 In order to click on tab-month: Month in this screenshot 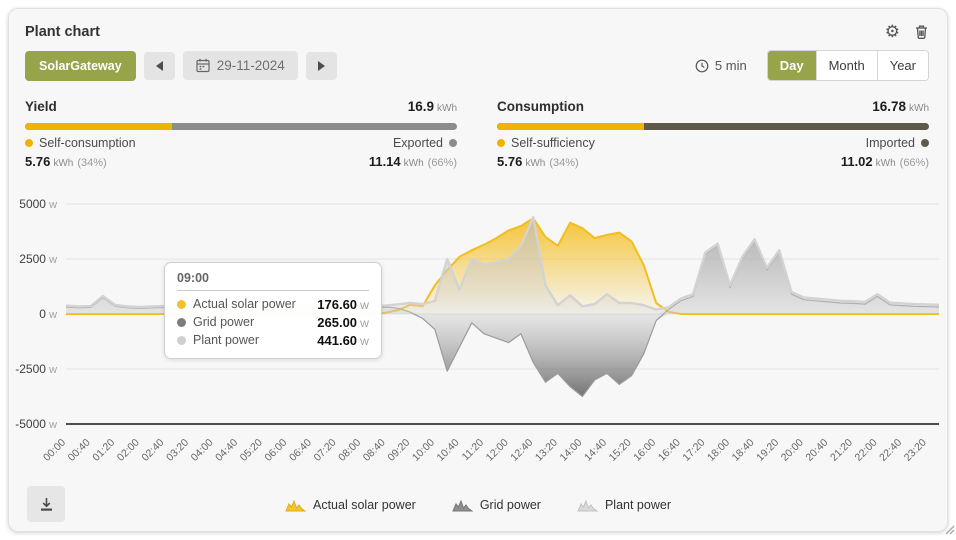, I will do `click(847, 65)`.